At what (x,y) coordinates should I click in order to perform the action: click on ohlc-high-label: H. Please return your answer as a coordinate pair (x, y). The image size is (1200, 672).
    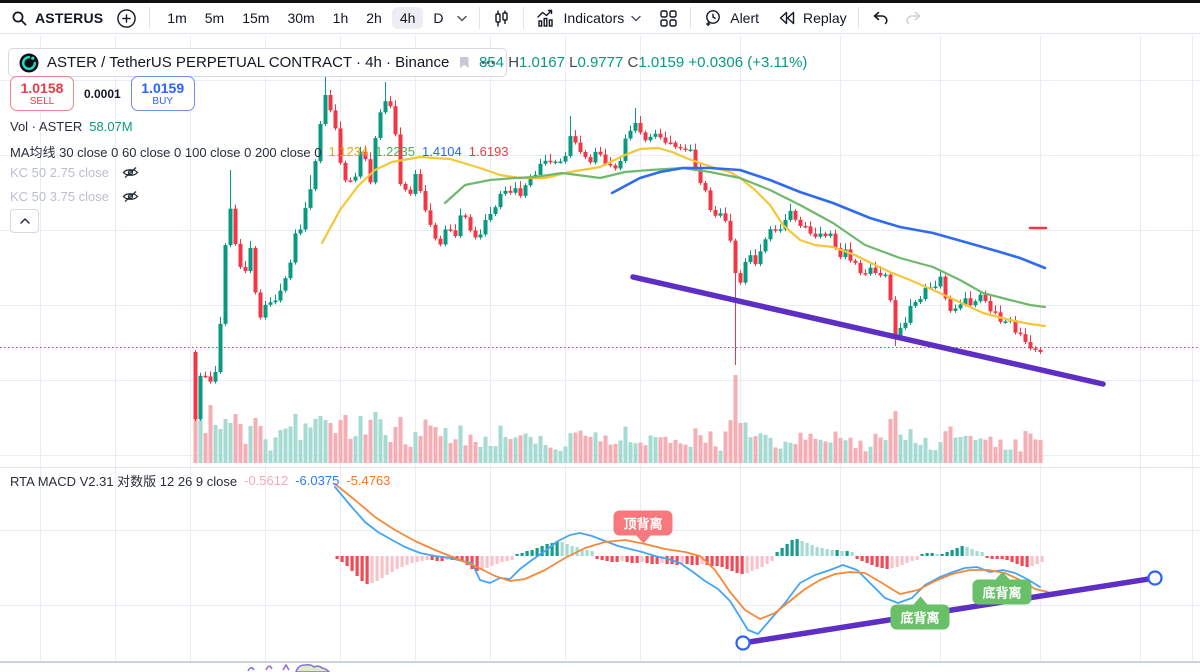
    Looking at the image, I should click on (514, 62).